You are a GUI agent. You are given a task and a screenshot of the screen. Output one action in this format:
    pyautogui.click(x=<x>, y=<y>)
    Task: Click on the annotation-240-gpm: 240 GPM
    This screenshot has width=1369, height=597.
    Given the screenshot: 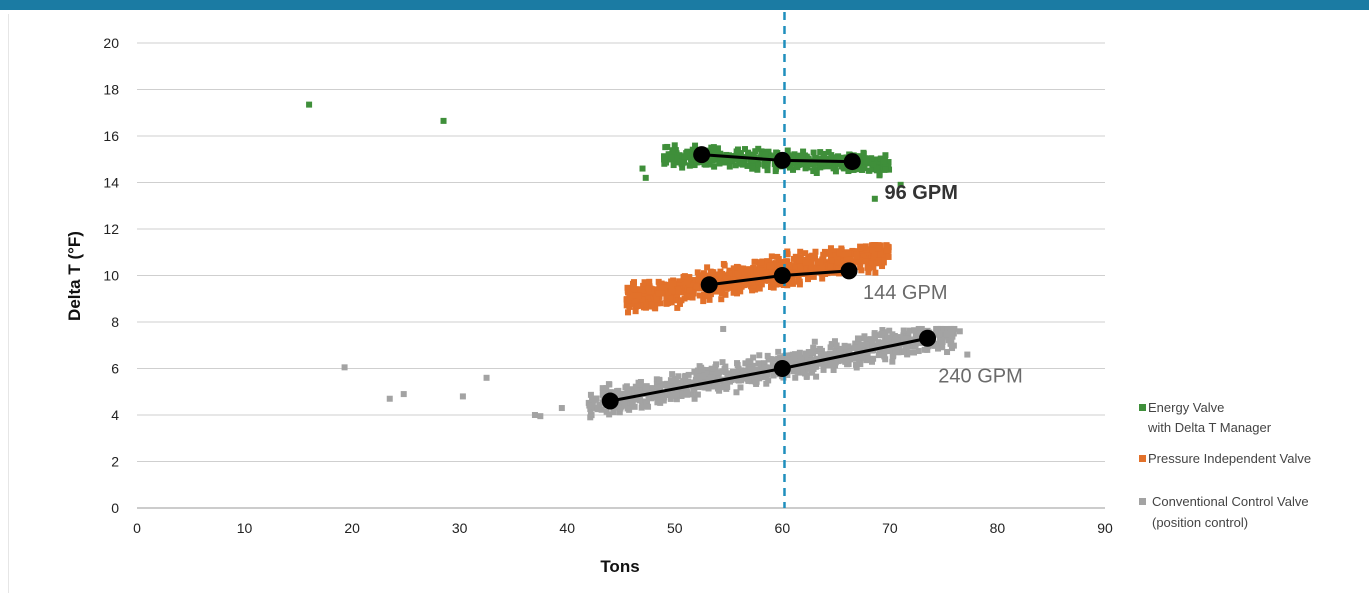 What is the action you would take?
    pyautogui.click(x=980, y=376)
    